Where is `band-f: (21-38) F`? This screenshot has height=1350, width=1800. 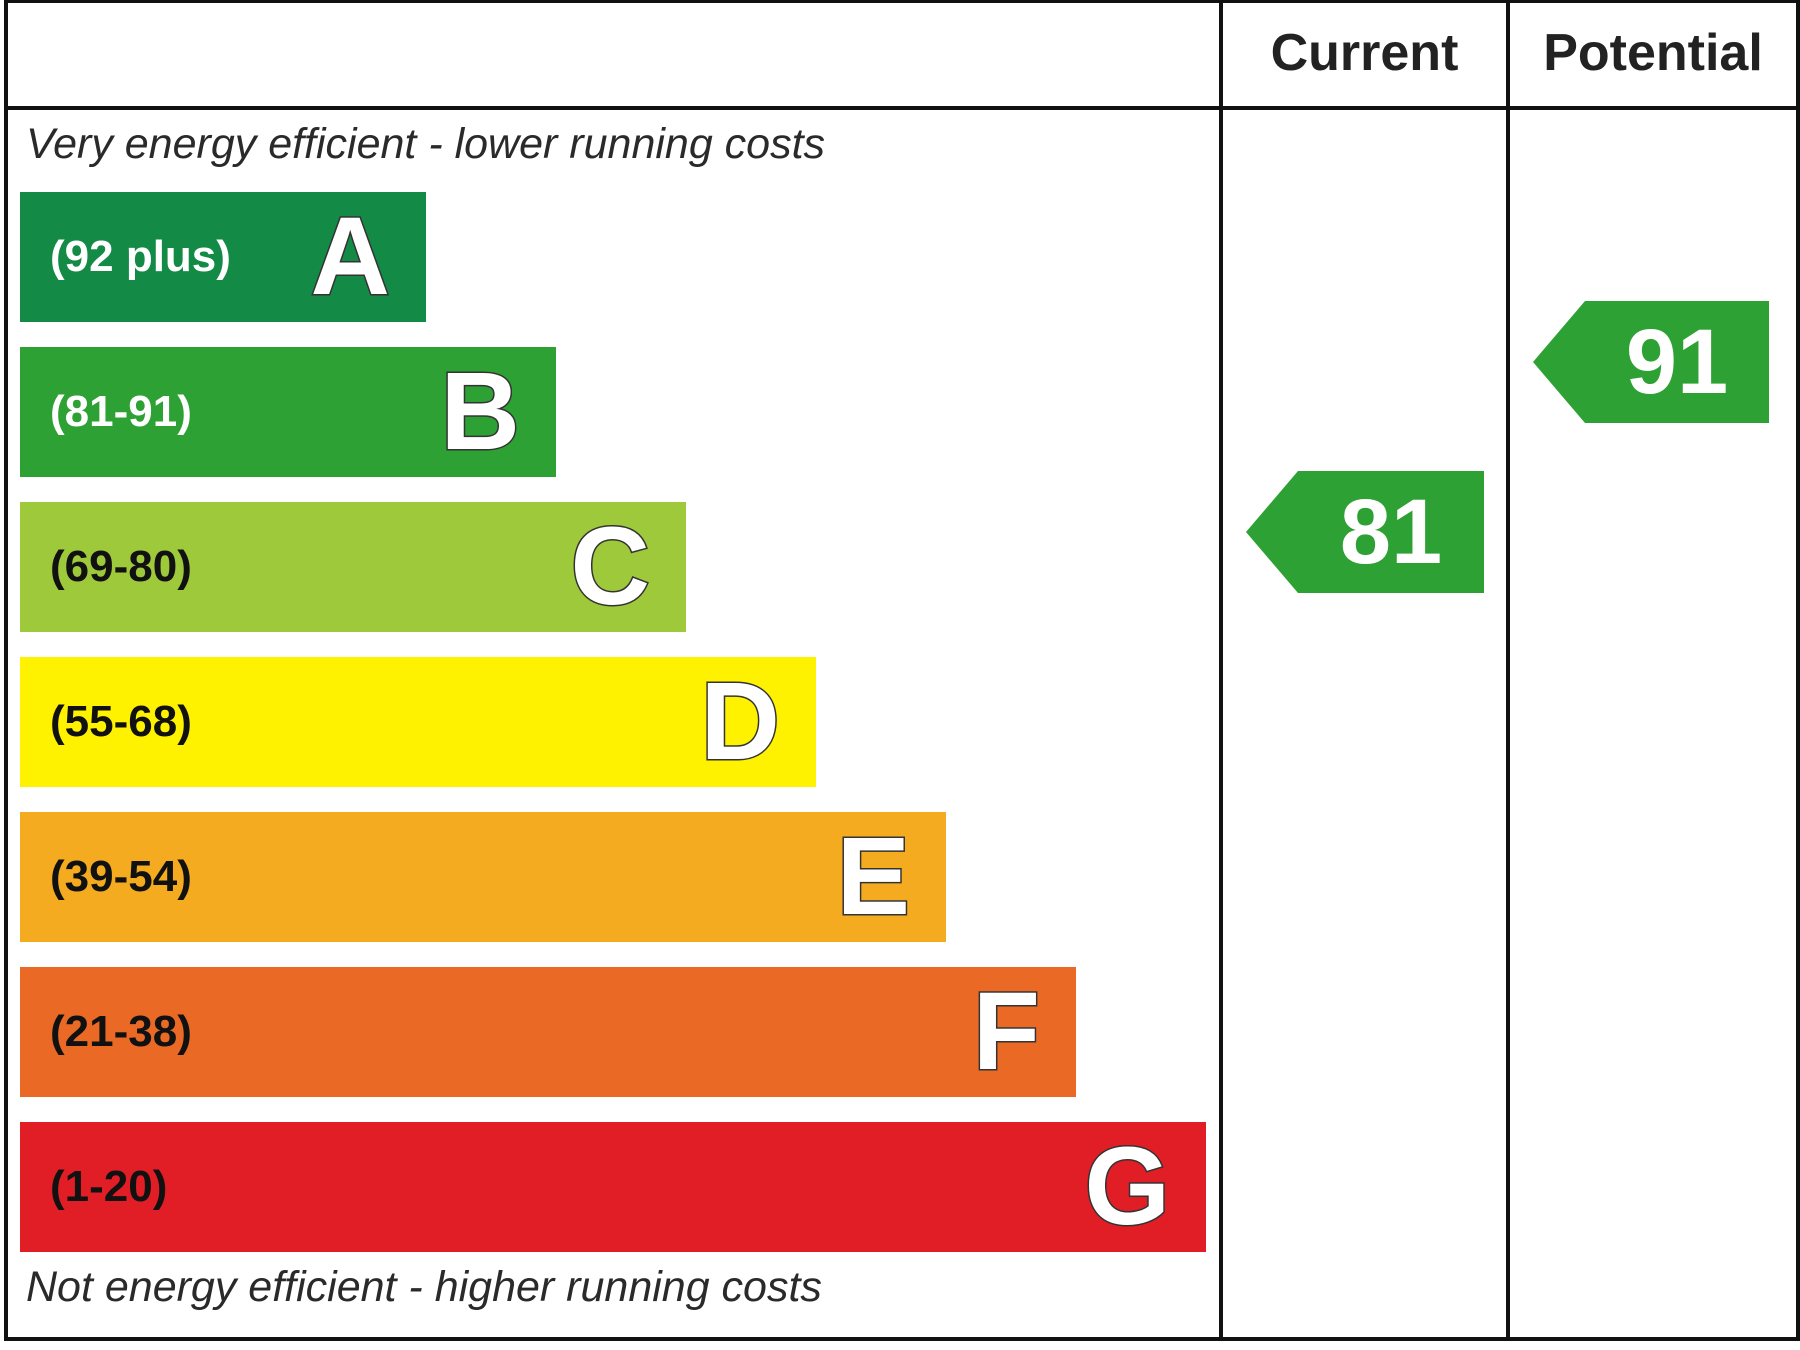 band-f: (21-38) F is located at coordinates (548, 1032).